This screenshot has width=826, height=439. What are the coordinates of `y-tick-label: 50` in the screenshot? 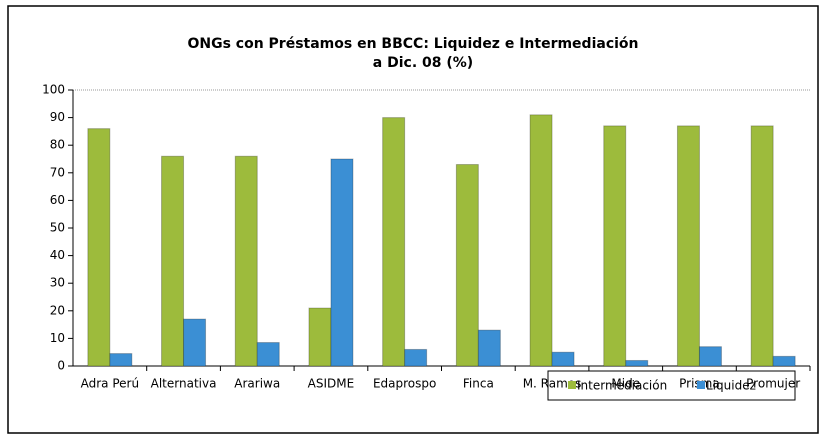 It's located at (57, 228).